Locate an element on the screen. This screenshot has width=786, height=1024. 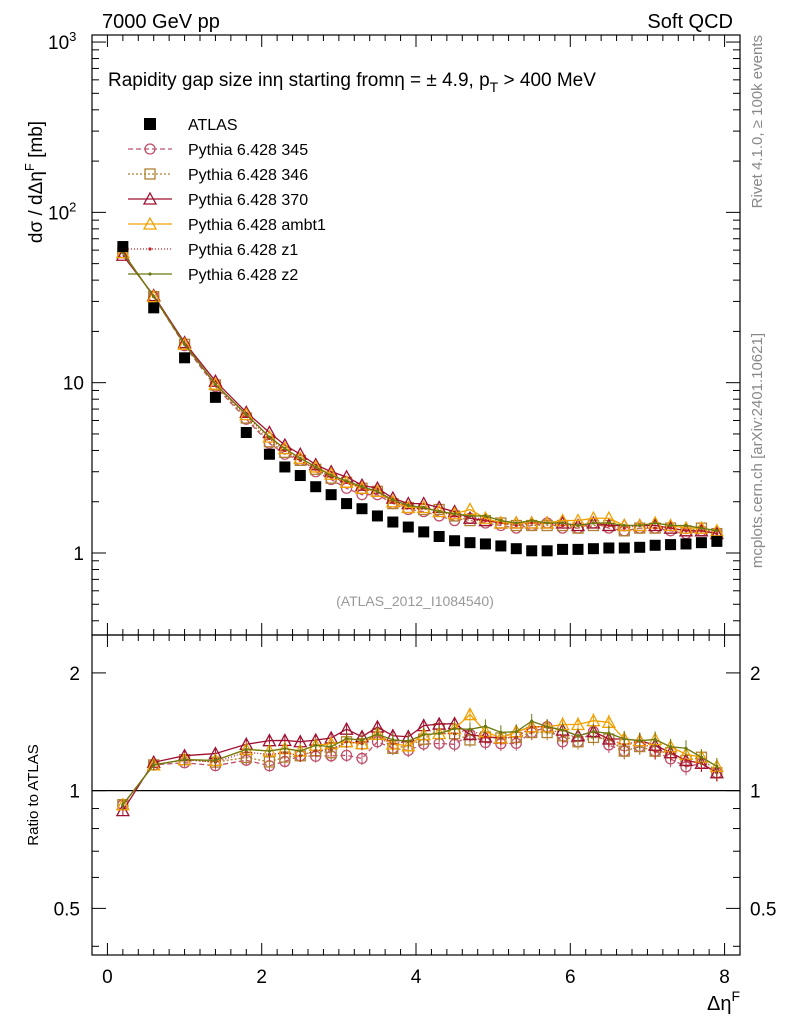
legend-label-z2: Pythia 6.428 z2 is located at coordinates (243, 275).